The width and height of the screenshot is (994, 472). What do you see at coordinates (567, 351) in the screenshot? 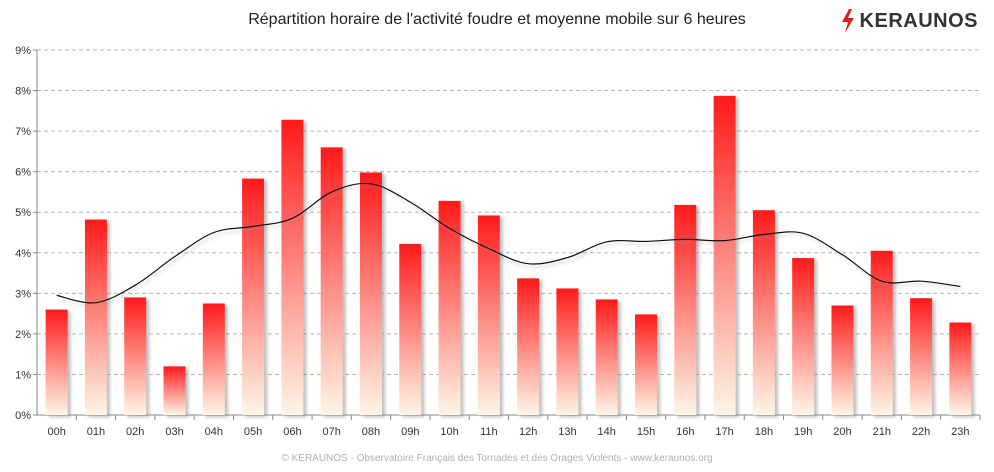
I see `bar-13h` at bounding box center [567, 351].